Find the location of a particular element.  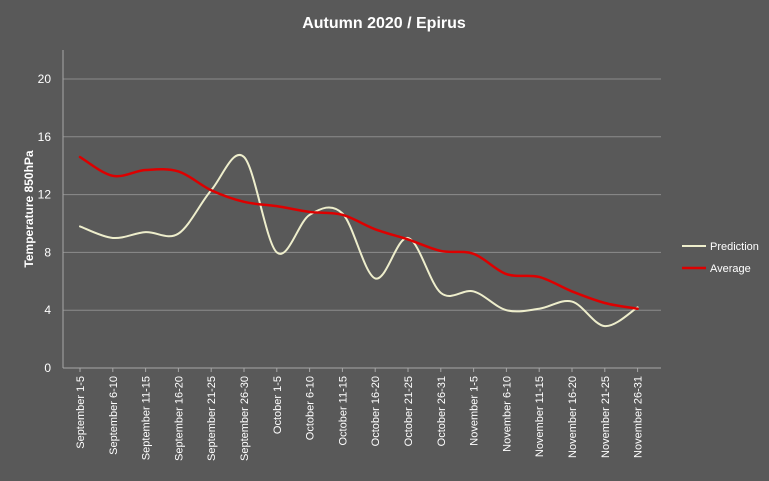

y-axis-label: Temperature 850hPa is located at coordinates (29, 208).